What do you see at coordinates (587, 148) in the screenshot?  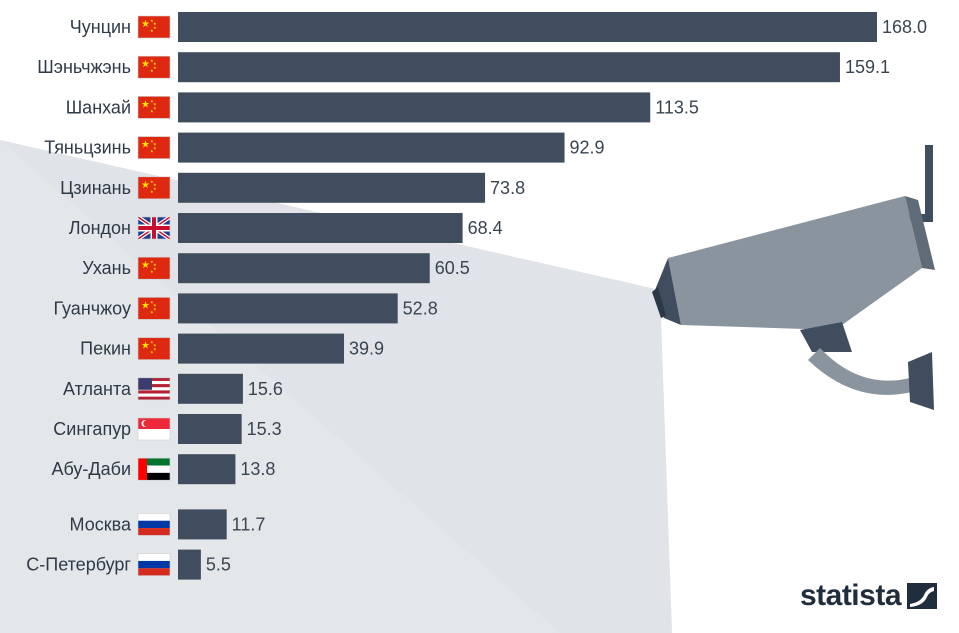 I see `value-label: 92.9` at bounding box center [587, 148].